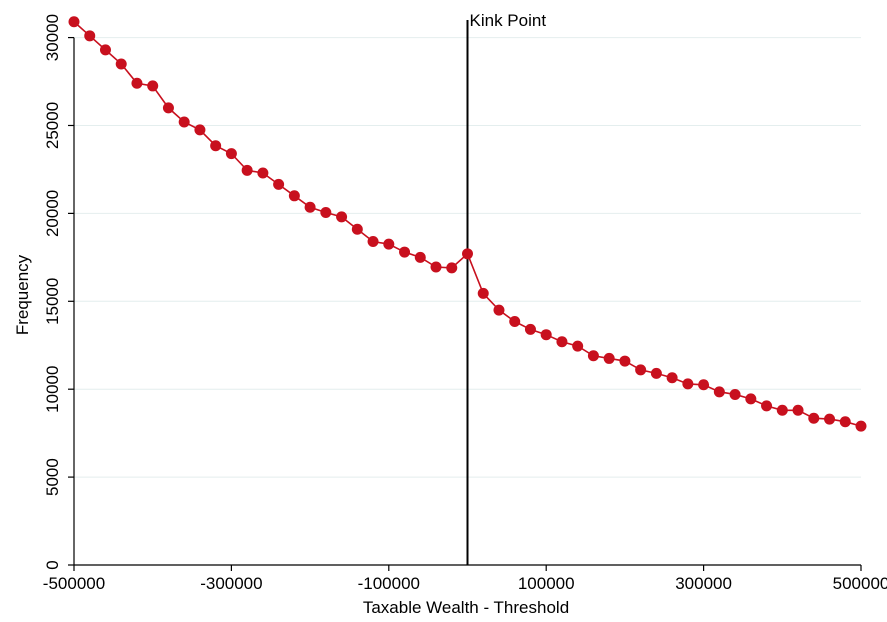 This screenshot has height=622, width=887. I want to click on y-axis-title: Frequency, so click(22, 294).